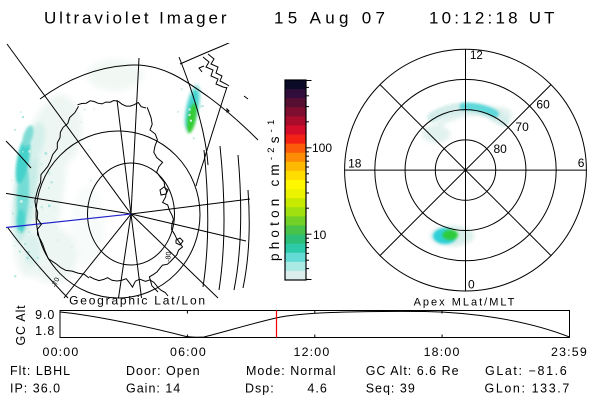 The width and height of the screenshot is (600, 400). Describe the element at coordinates (60, 352) in the screenshot. I see `svg-text: 00:00` at that location.